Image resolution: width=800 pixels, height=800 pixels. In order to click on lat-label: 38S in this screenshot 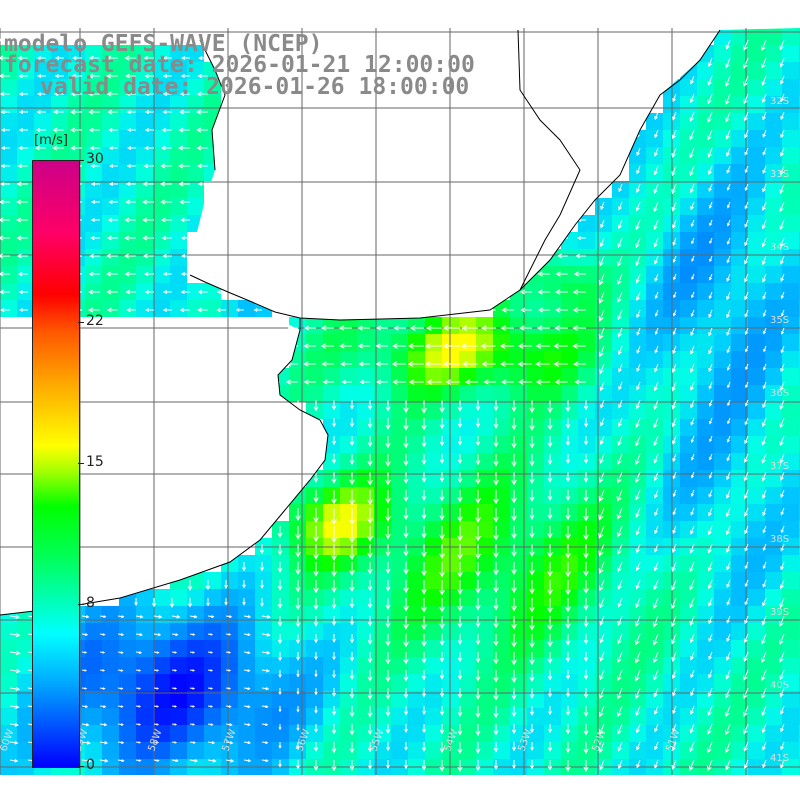, I will do `click(779, 539)`.